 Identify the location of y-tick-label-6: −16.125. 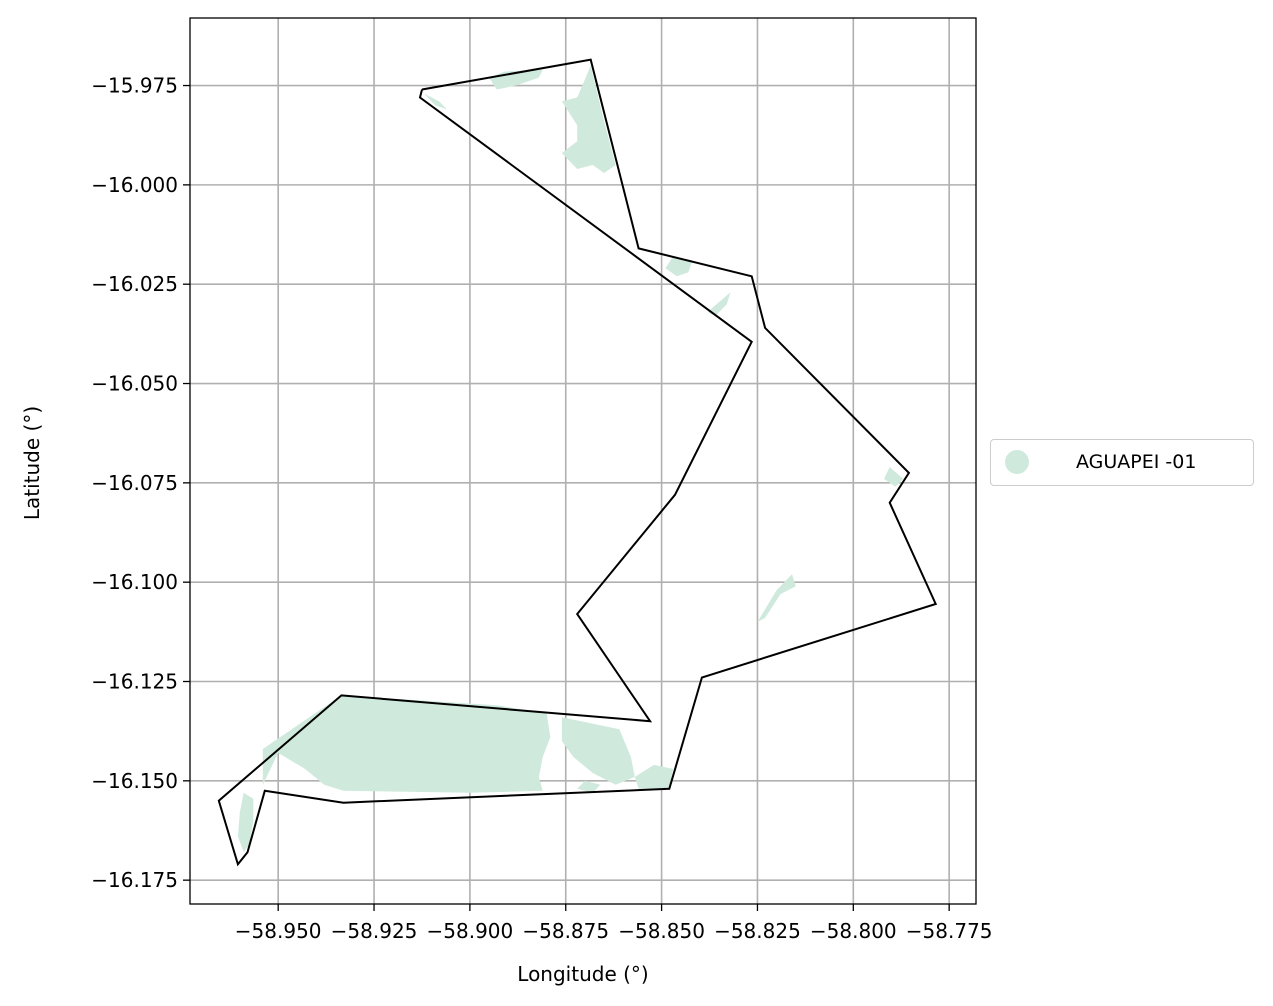
(134, 682).